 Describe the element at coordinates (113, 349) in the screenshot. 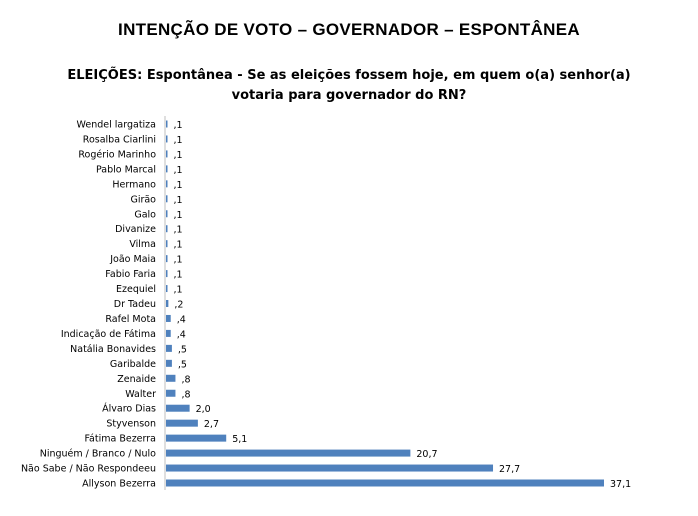

I see `category-label: Natália Bonavides` at that location.